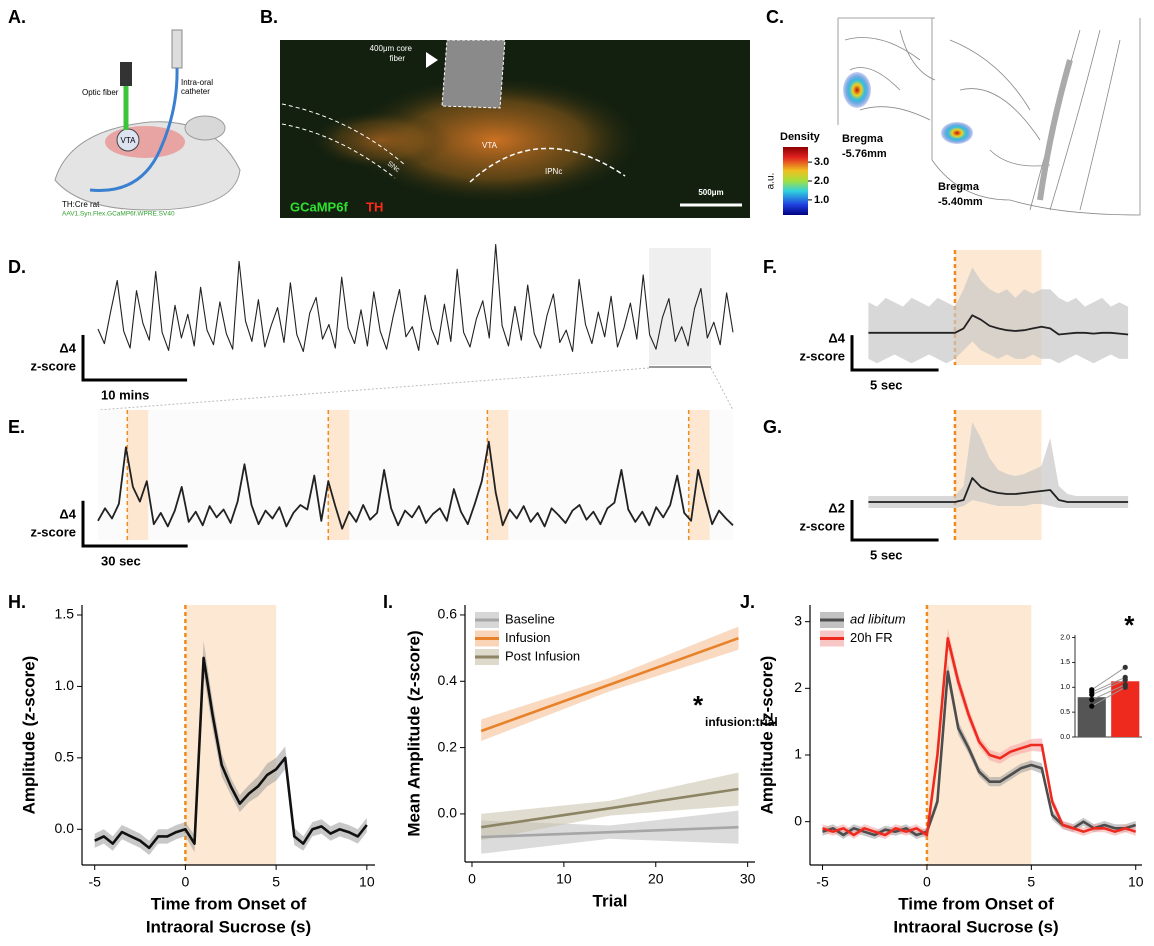 The height and width of the screenshot is (946, 1154). Describe the element at coordinates (878, 618) in the screenshot. I see `legend-label: ad libitum` at that location.